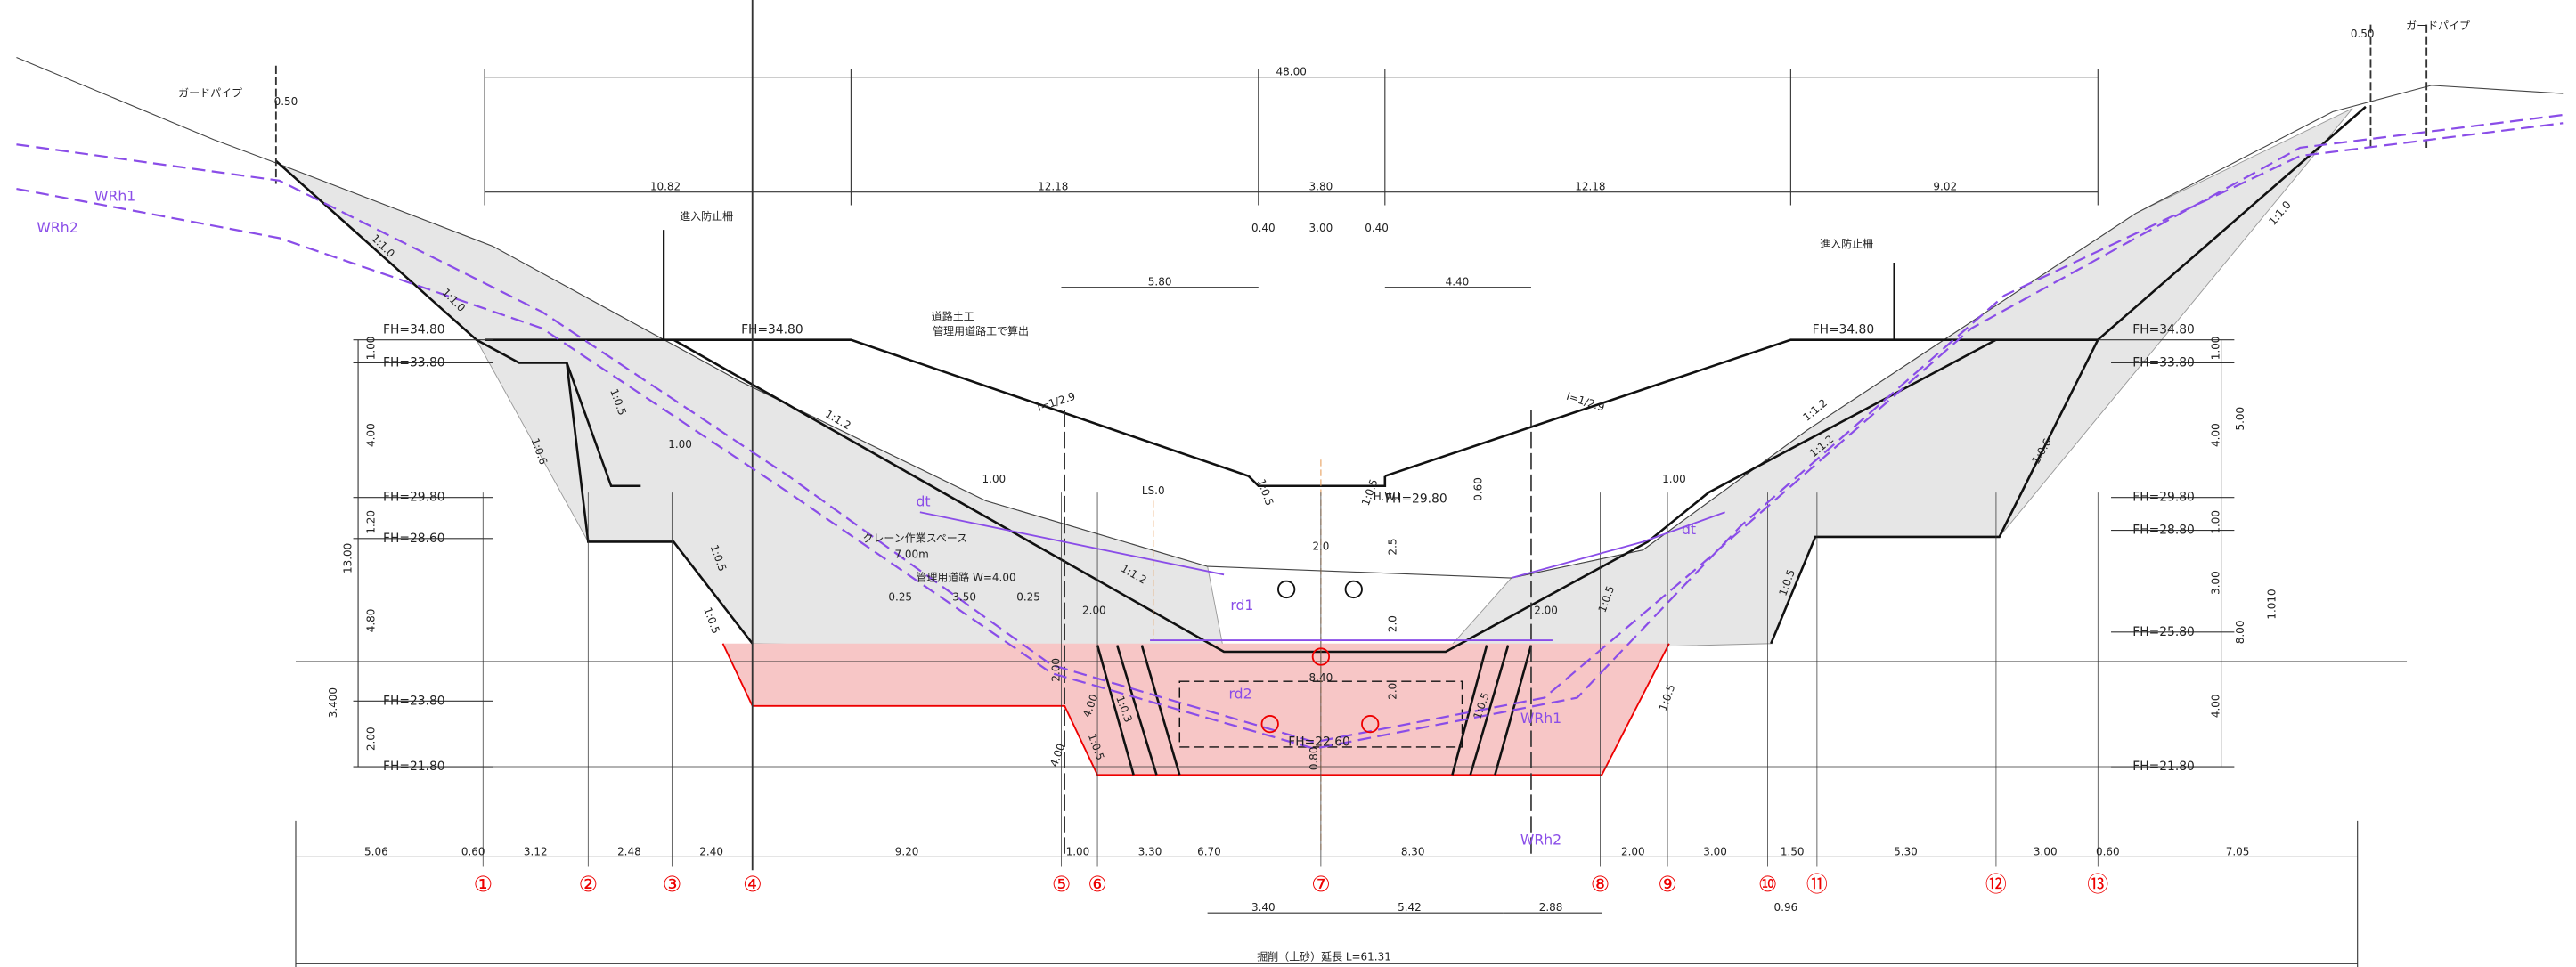 The height and width of the screenshot is (967, 2576). What do you see at coordinates (2238, 851) in the screenshot?
I see `dimension-label: 7.05` at bounding box center [2238, 851].